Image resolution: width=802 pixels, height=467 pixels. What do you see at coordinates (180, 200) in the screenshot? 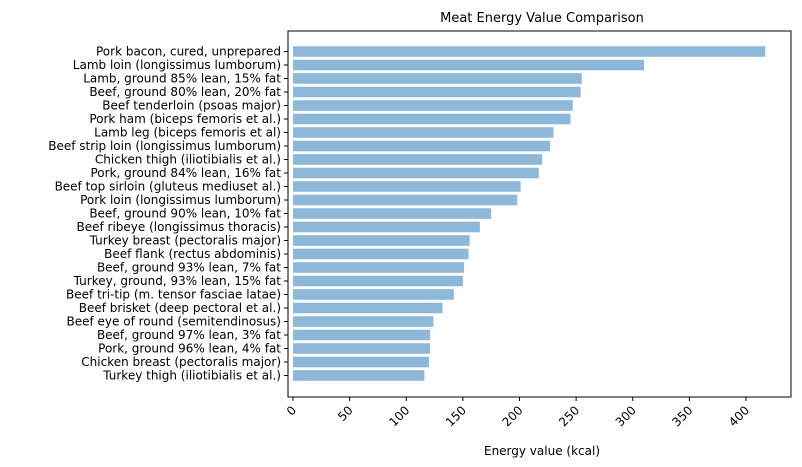
I see `y-tick-label: Pork loin (longissimus lumborum)` at bounding box center [180, 200].